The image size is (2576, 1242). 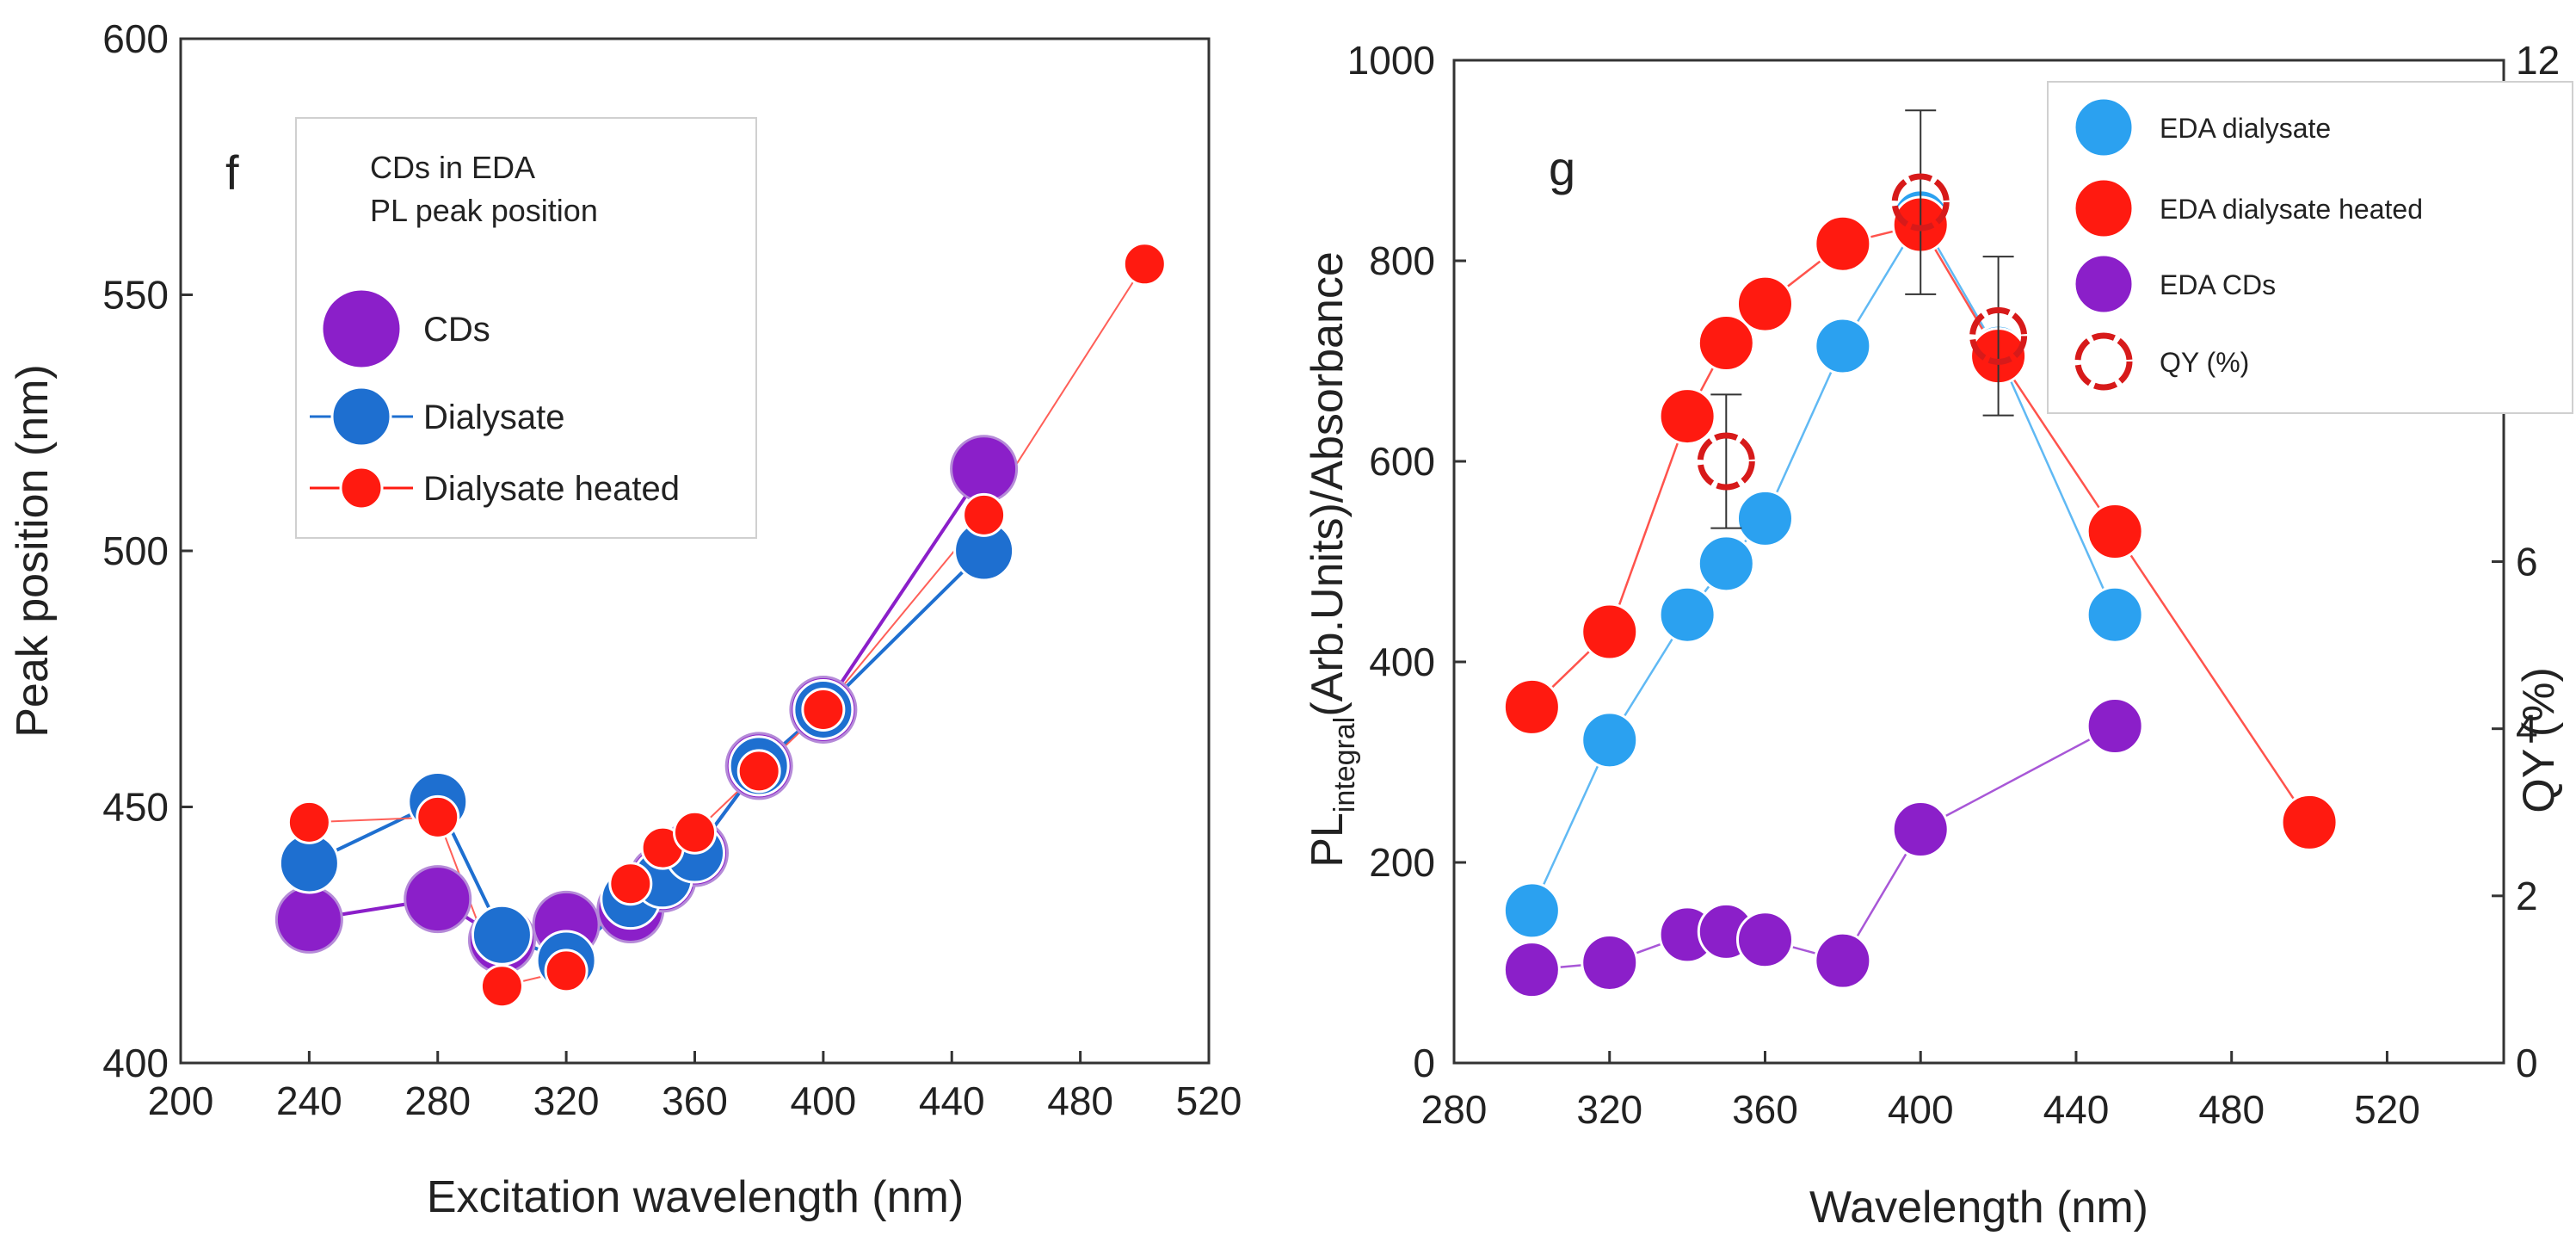 I want to click on panel-f-y-tick-label: 450, so click(x=135, y=808).